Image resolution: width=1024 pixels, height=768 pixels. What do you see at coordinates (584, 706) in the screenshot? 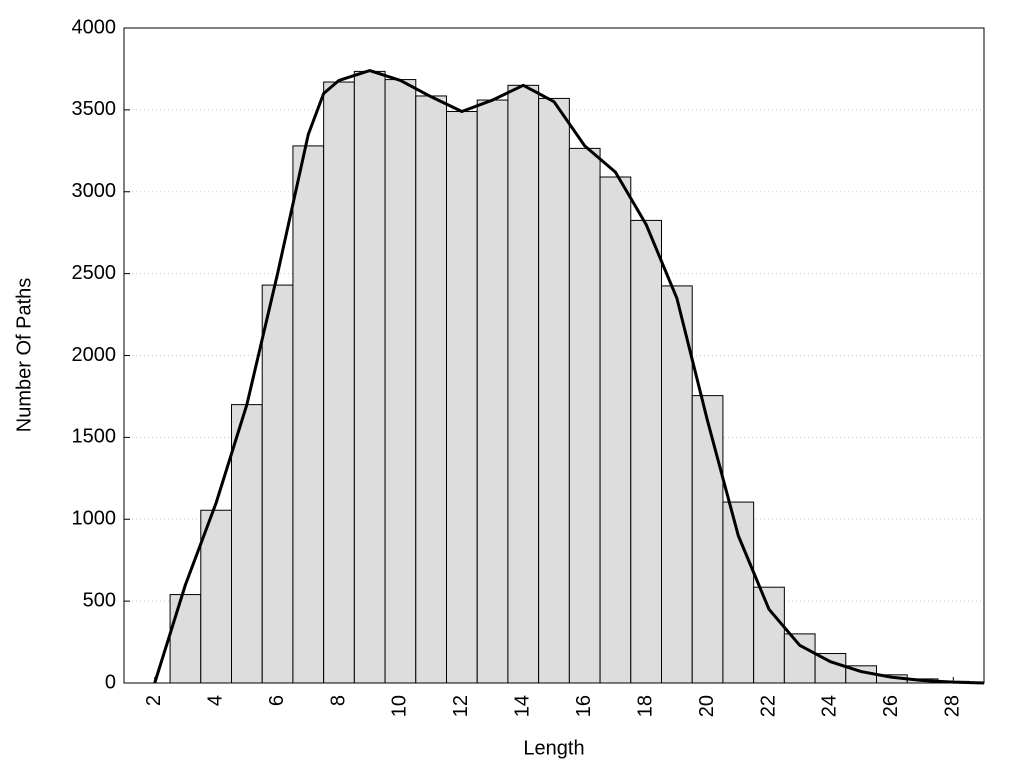
I see `x-tick-label: 16` at bounding box center [584, 706].